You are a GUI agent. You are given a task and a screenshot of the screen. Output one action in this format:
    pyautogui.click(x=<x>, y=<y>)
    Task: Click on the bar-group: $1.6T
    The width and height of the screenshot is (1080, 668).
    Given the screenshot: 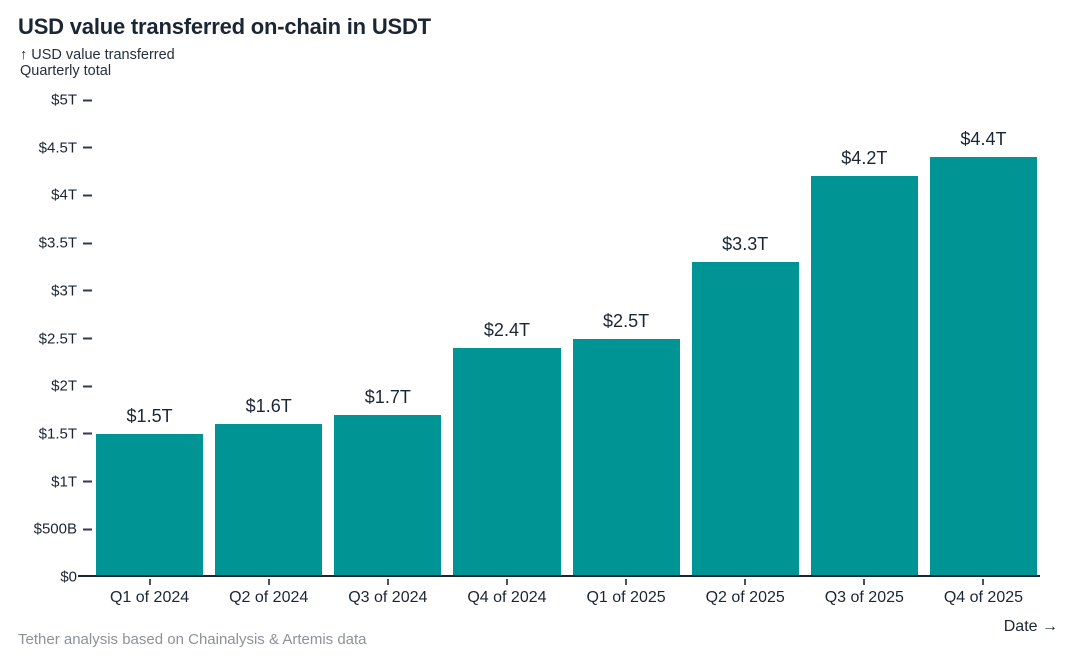 What is the action you would take?
    pyautogui.click(x=269, y=338)
    